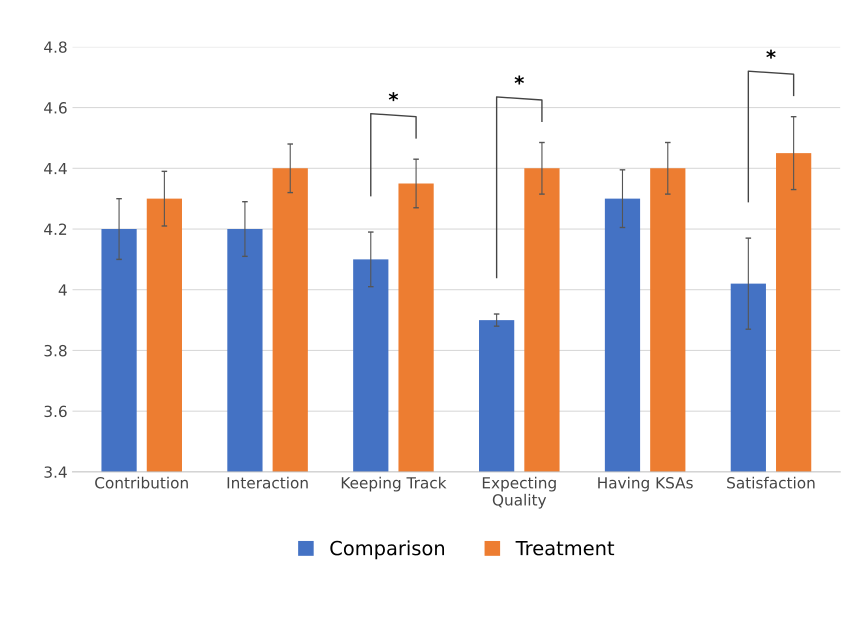  I want to click on legend-label: Treatment, so click(565, 548).